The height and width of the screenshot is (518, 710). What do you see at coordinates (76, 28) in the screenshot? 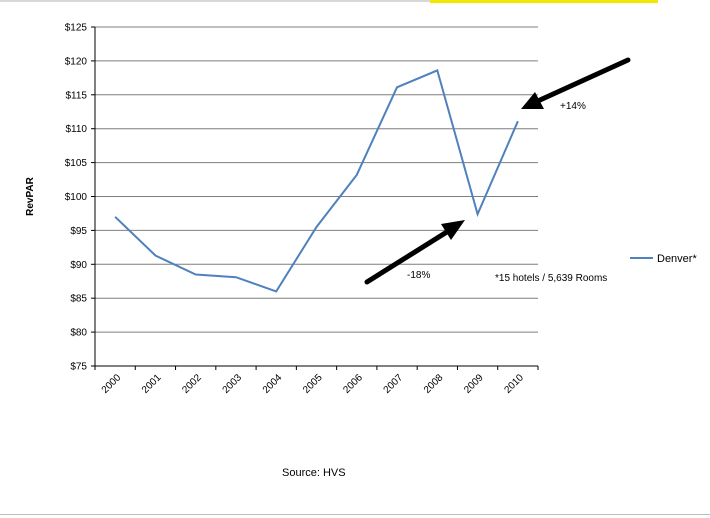
I see `y-tick-label: $125` at bounding box center [76, 28].